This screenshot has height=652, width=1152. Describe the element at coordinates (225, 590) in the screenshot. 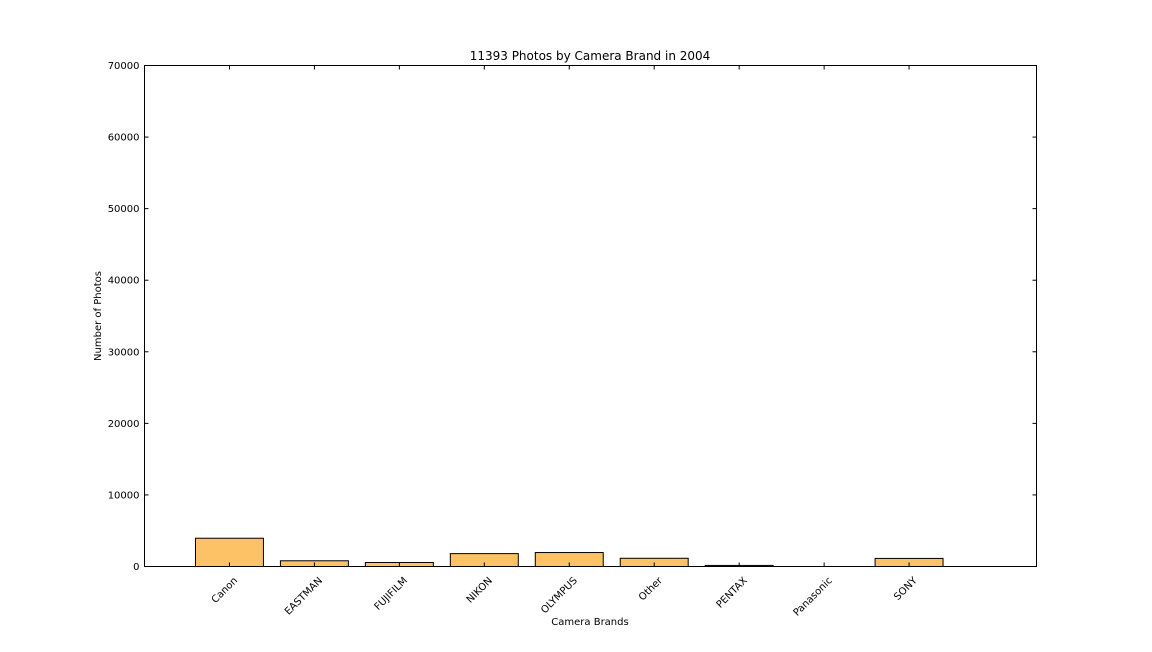

I see `x-tick-label: Canon` at that location.